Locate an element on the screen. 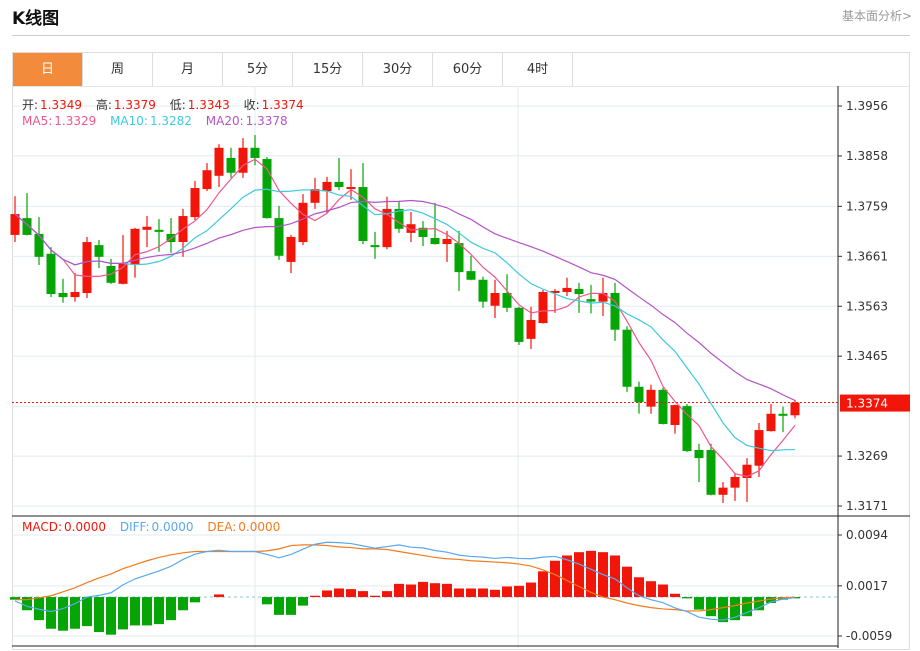  macd-label: MACD: is located at coordinates (42, 527).